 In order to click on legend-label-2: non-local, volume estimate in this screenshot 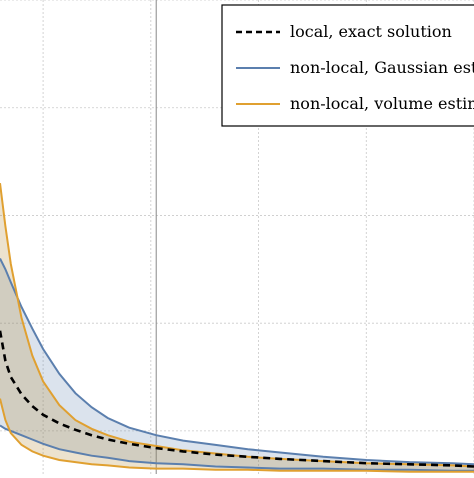, I will do `click(382, 103)`.